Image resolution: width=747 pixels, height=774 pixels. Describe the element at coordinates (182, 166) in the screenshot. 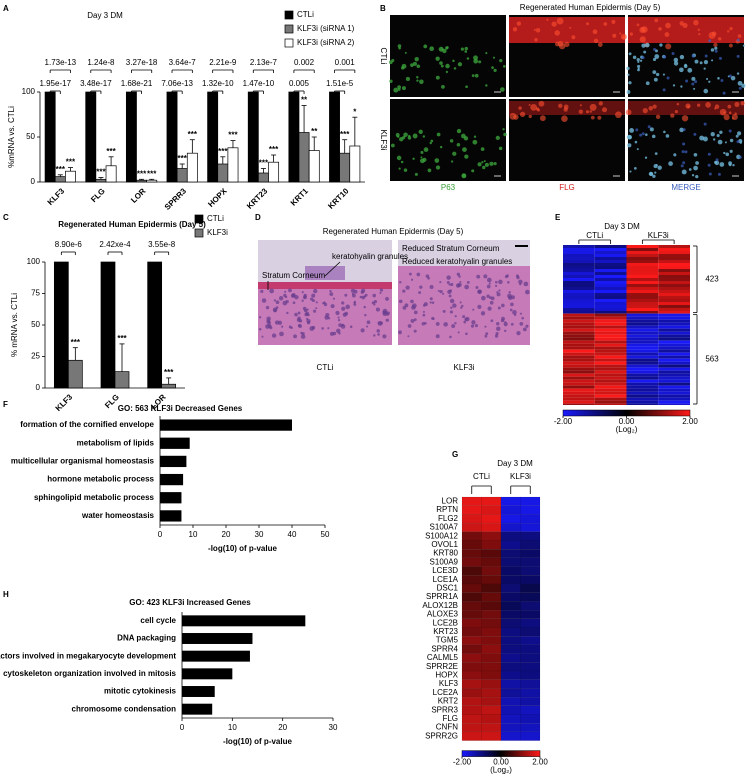

I see `error-bar` at that location.